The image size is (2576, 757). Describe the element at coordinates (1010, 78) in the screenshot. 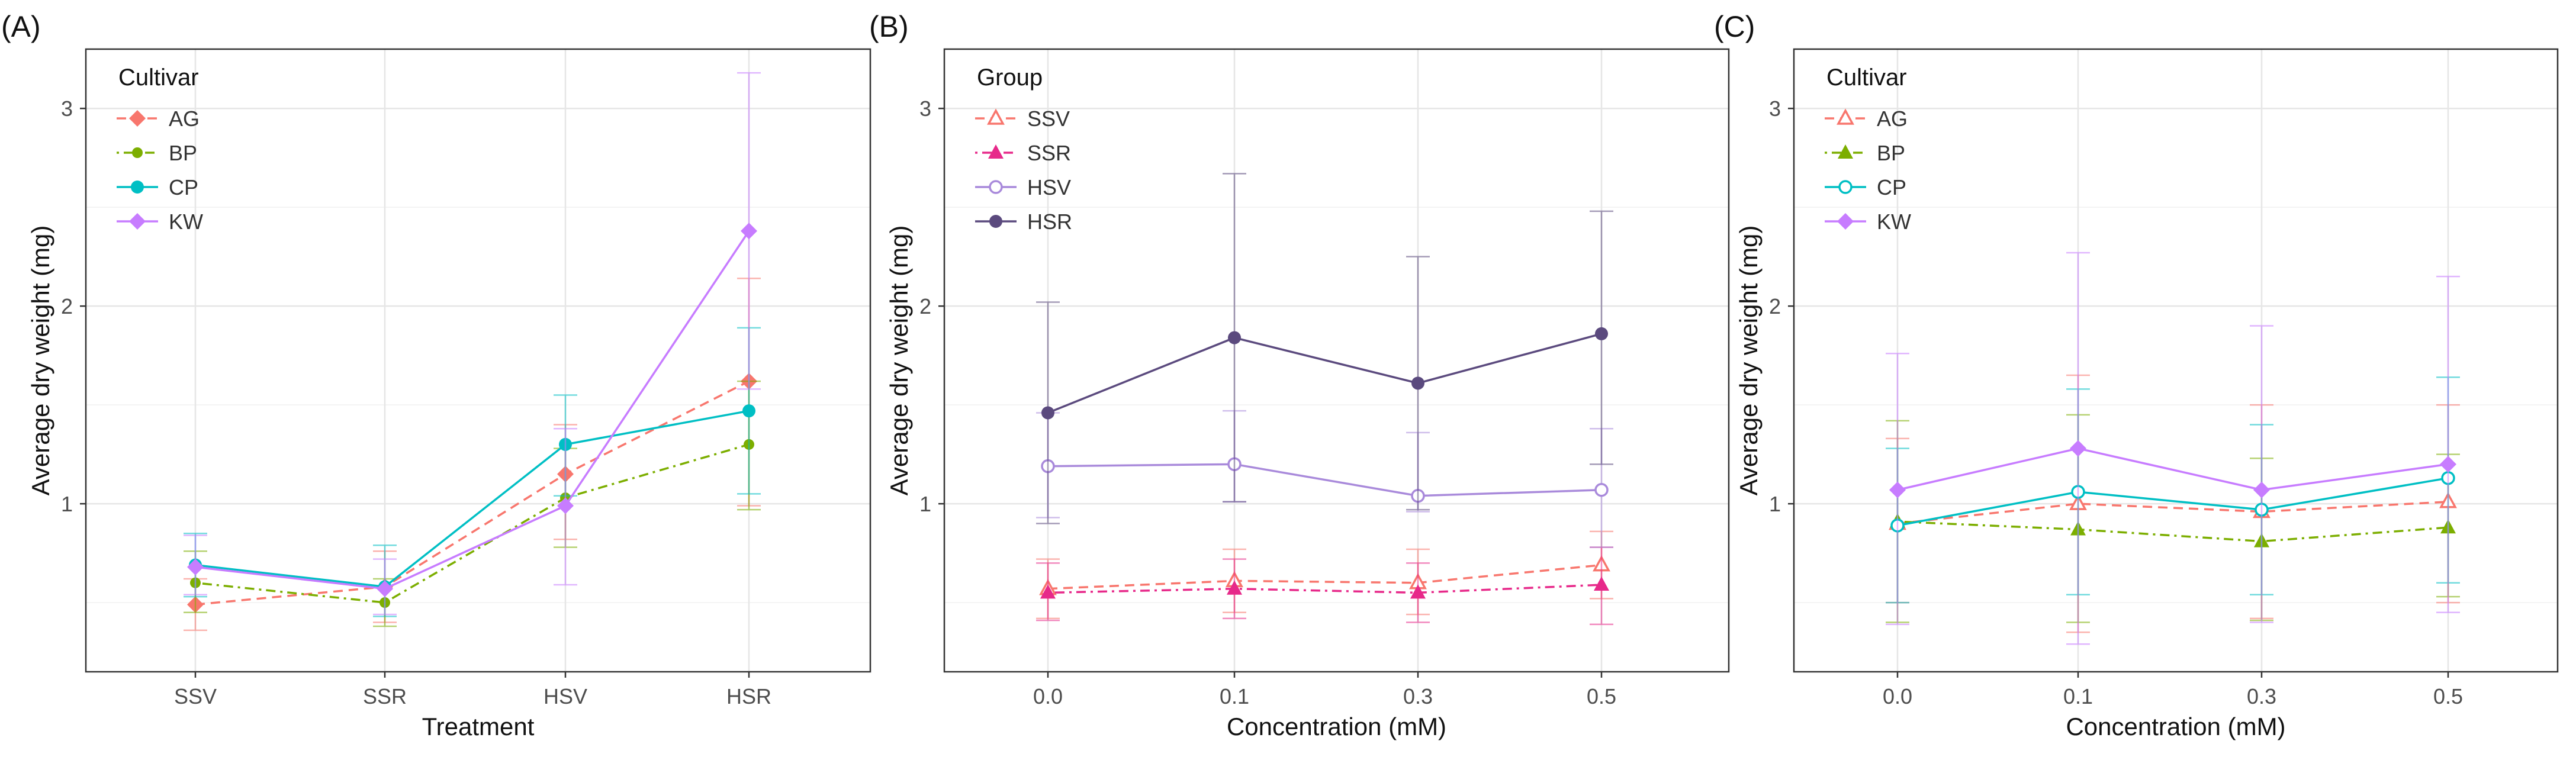

I see `legend-title: Group` at that location.